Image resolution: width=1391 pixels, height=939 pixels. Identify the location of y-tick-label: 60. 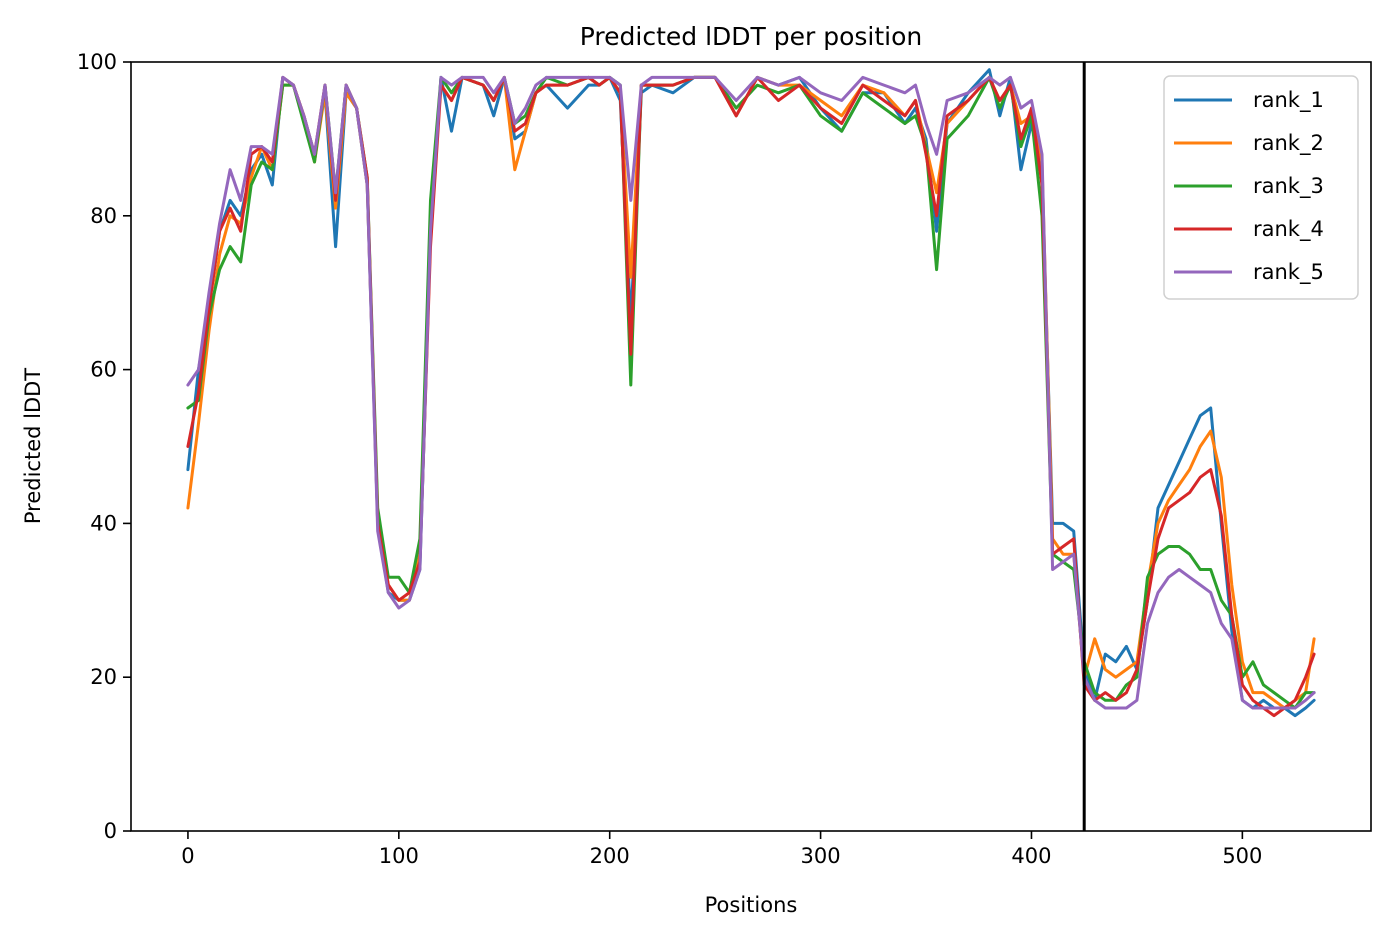
(103, 370).